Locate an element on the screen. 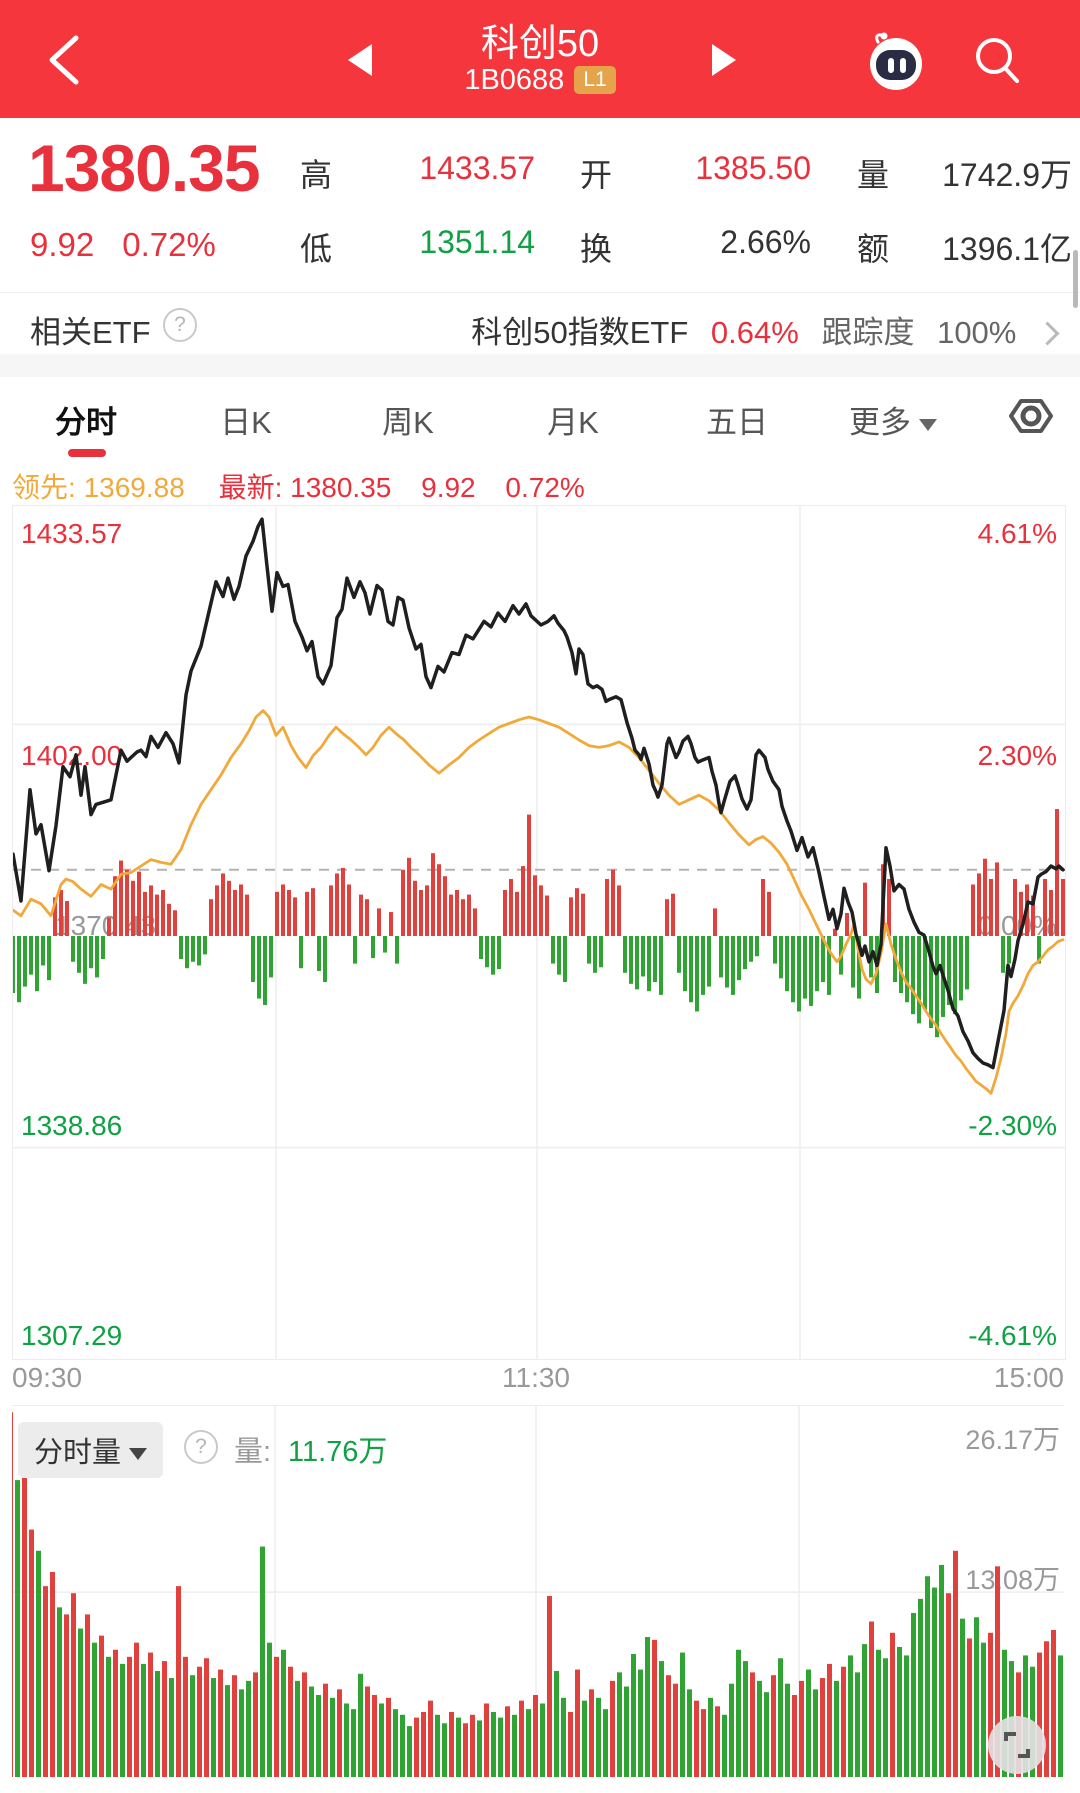  volume-help-icon: ? is located at coordinates (201, 1447).